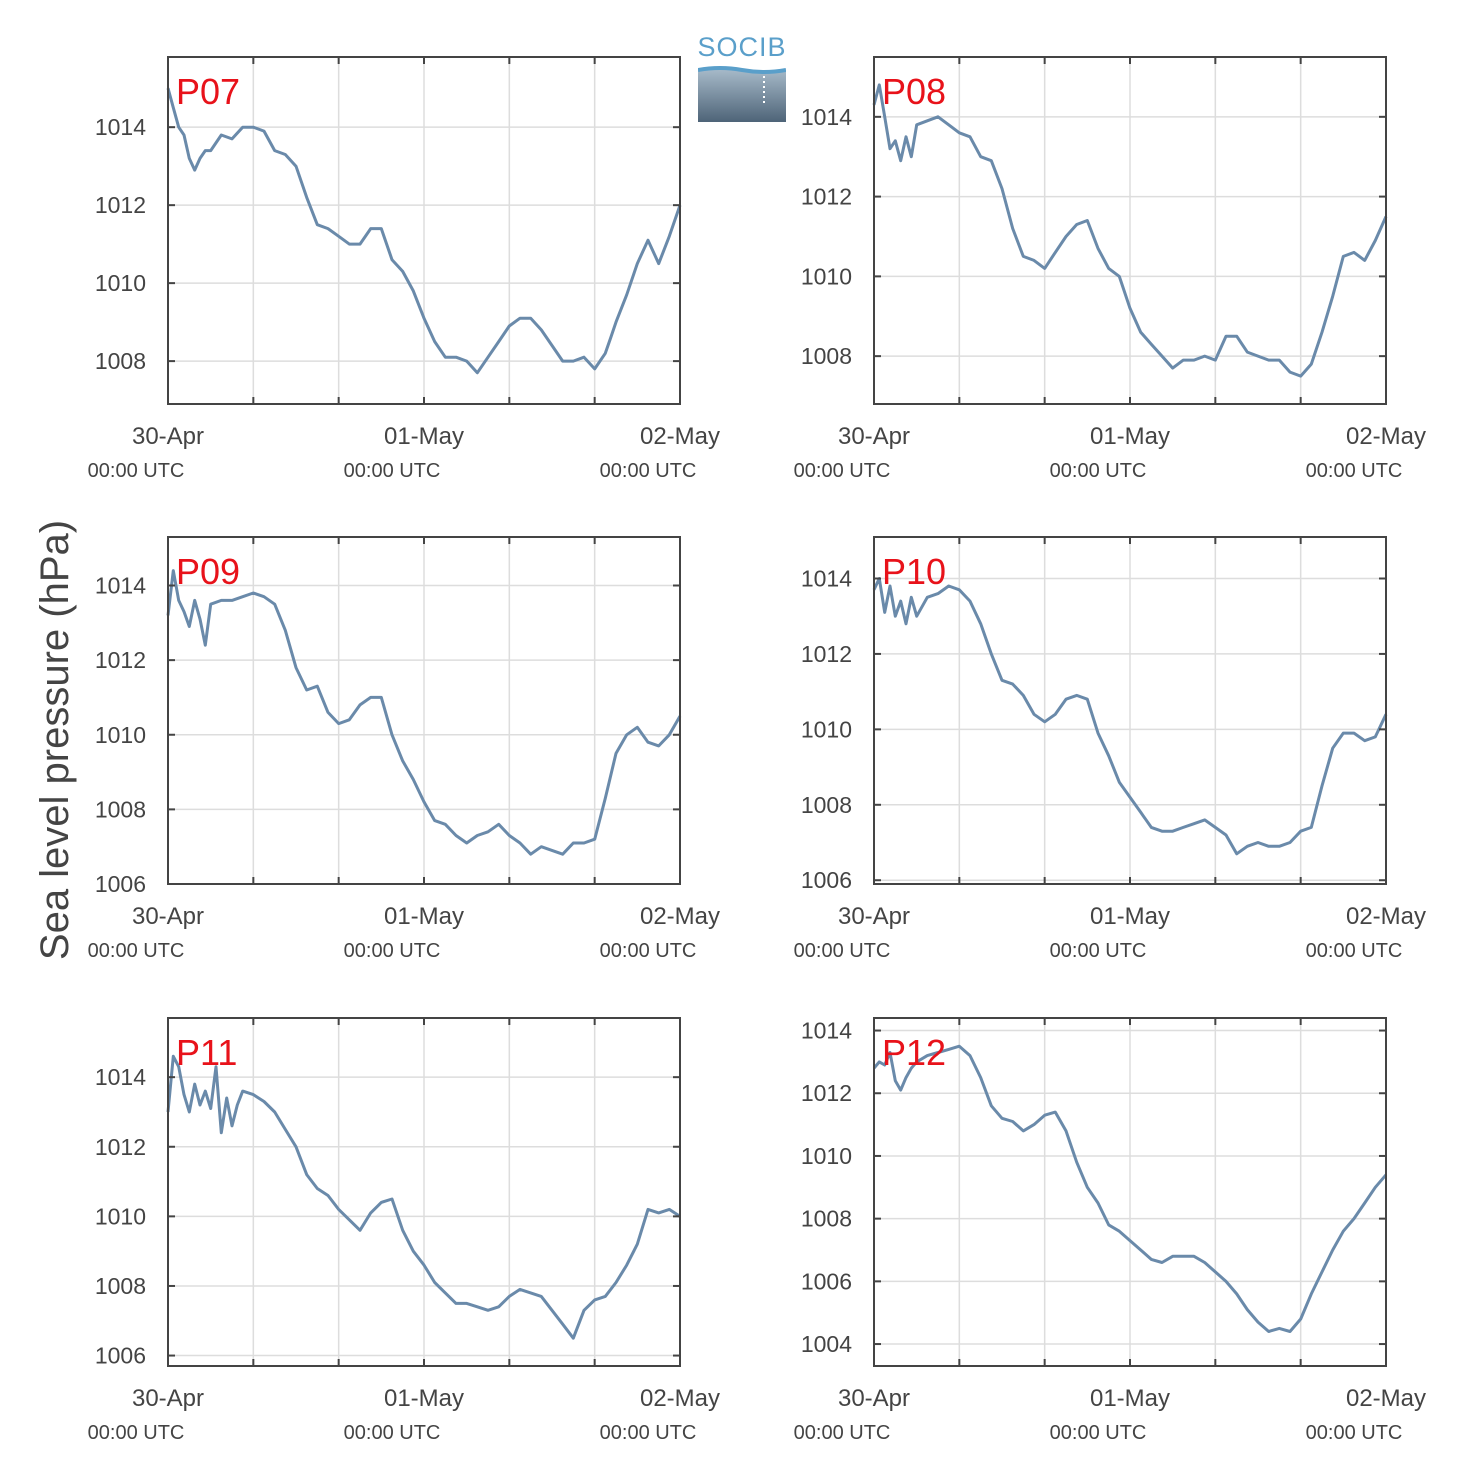 The height and width of the screenshot is (1474, 1460). I want to click on series-line-p07, so click(424, 231).